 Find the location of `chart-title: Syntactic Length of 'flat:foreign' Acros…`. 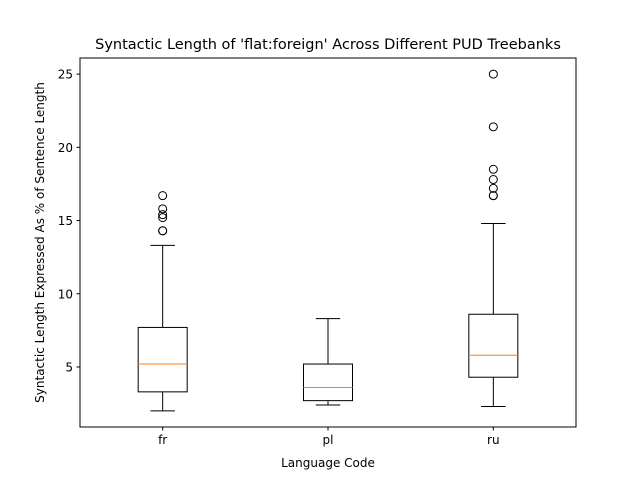

chart-title: Syntactic Length of 'flat:foreign' Acros… is located at coordinates (328, 45).